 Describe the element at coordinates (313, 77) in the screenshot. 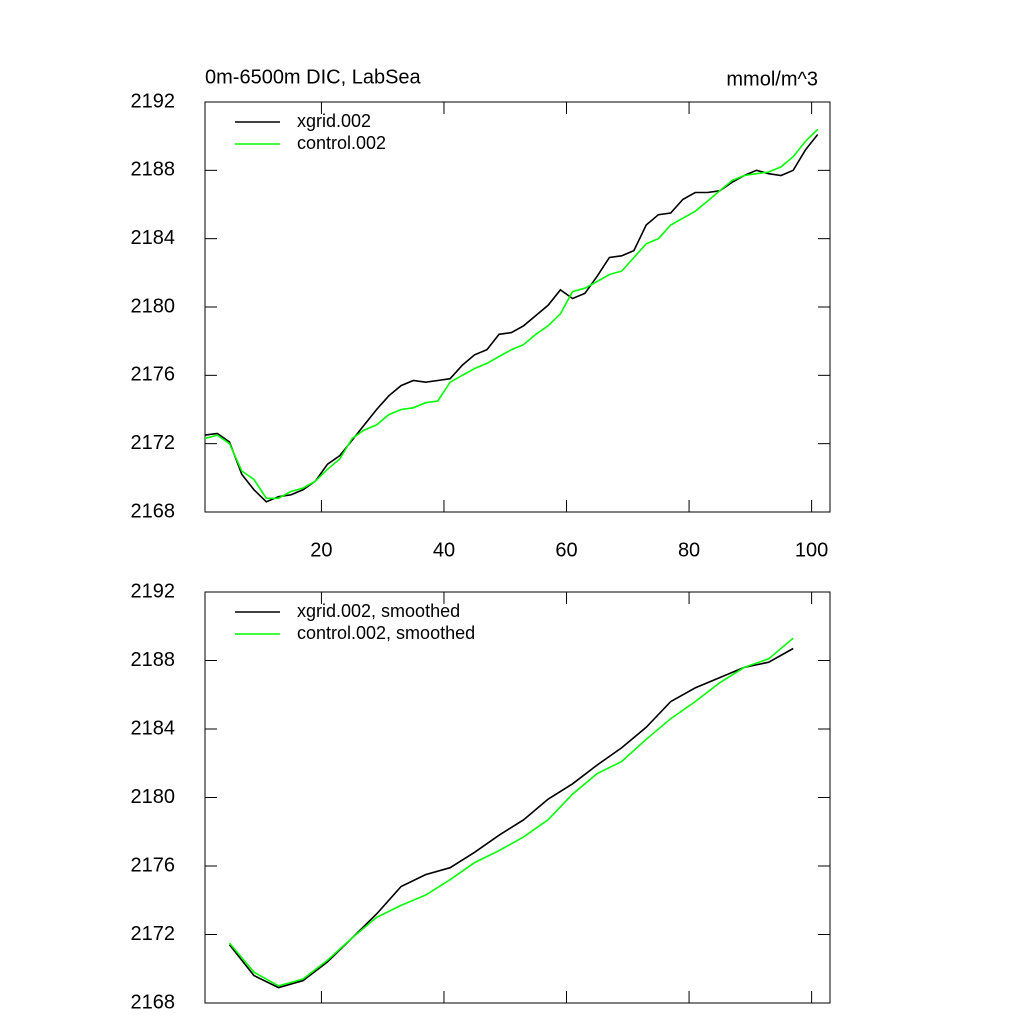

I see `chart-title: 0m-6500m DIC, LabSea` at that location.